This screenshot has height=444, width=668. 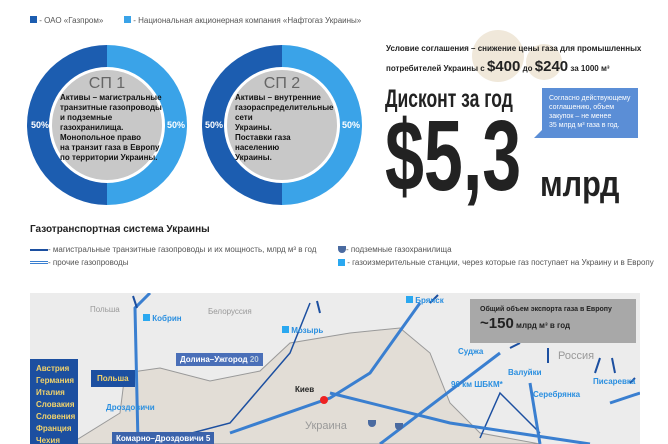 I want to click on pipeline-sudzha, so click(x=510, y=415).